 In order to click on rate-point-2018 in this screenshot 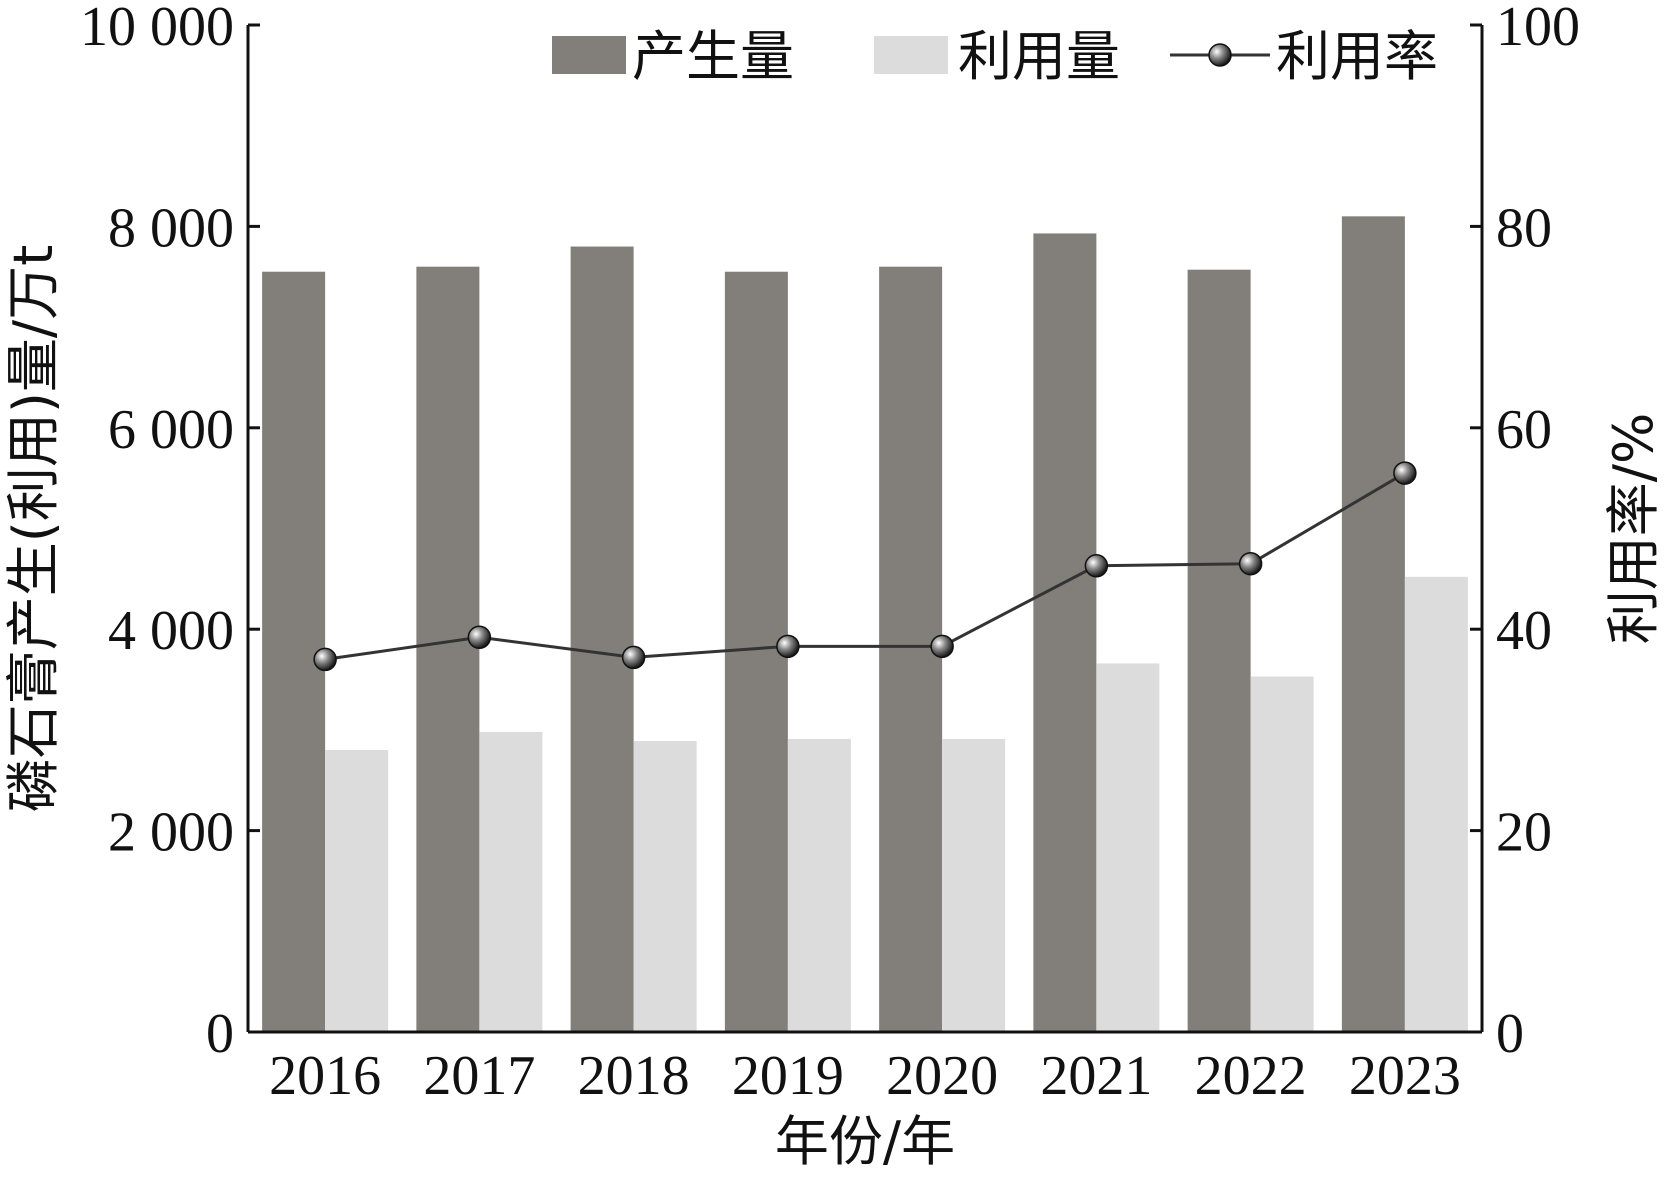, I will do `click(633, 657)`.